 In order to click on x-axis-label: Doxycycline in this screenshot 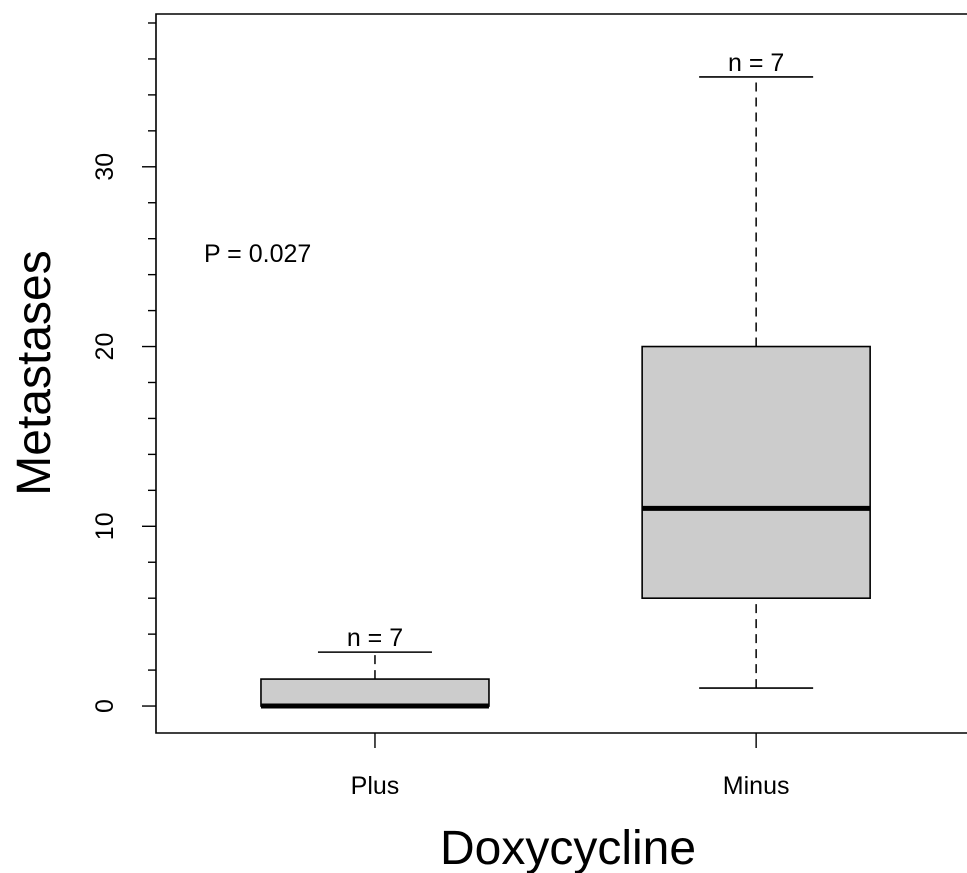, I will do `click(568, 847)`.